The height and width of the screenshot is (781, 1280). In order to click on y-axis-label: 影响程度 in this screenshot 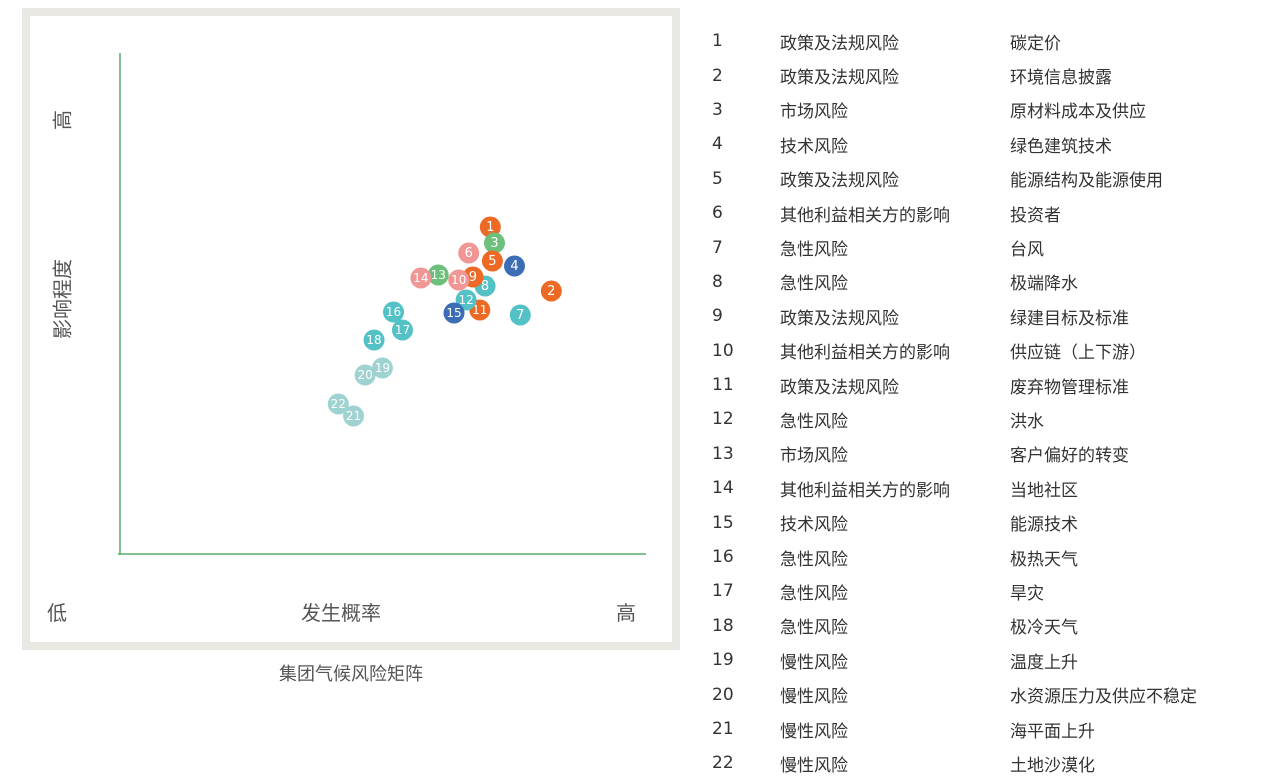, I will do `click(63, 299)`.